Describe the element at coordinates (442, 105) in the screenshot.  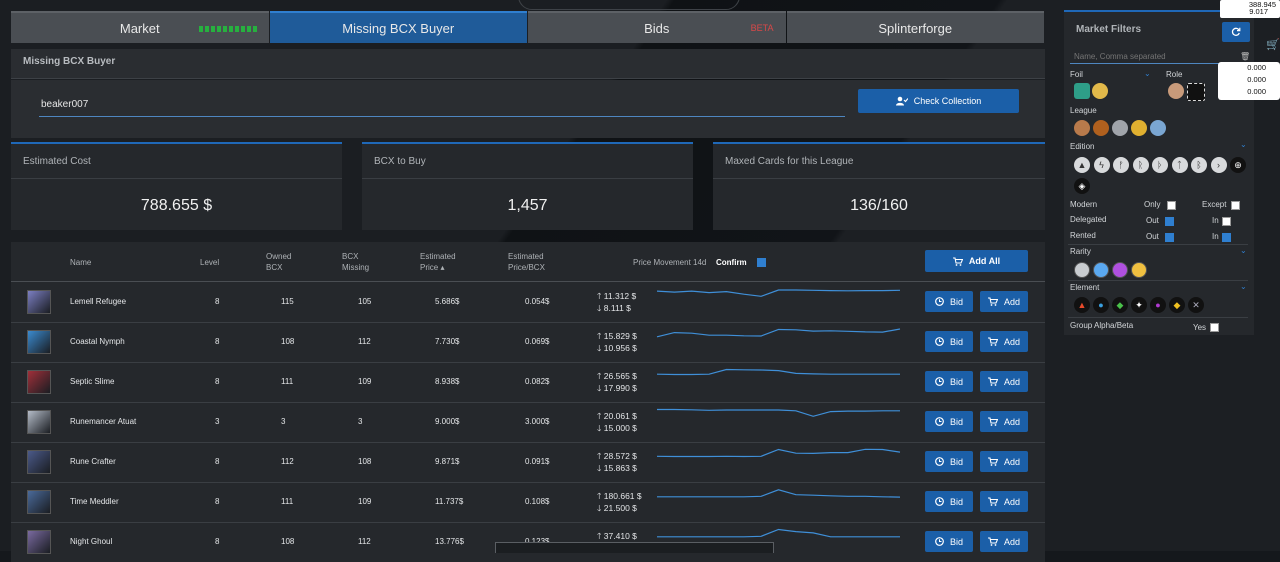
I see `username-input` at that location.